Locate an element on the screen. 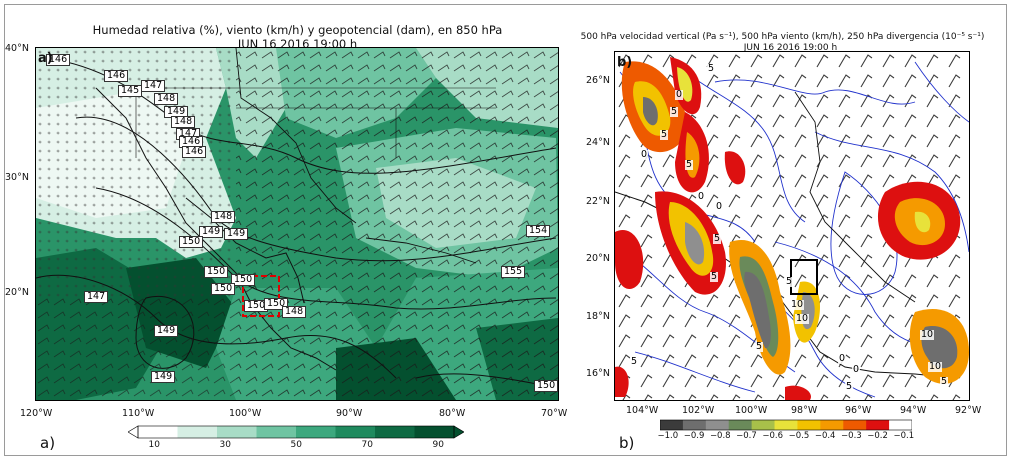 This screenshot has width=1012, height=462. lon-label: 120°W is located at coordinates (36, 413).